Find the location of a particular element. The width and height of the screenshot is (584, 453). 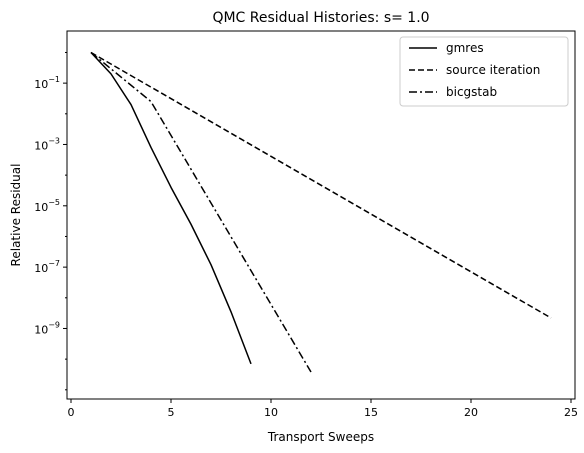

y-axis-label: Relative Residual is located at coordinates (16, 215).